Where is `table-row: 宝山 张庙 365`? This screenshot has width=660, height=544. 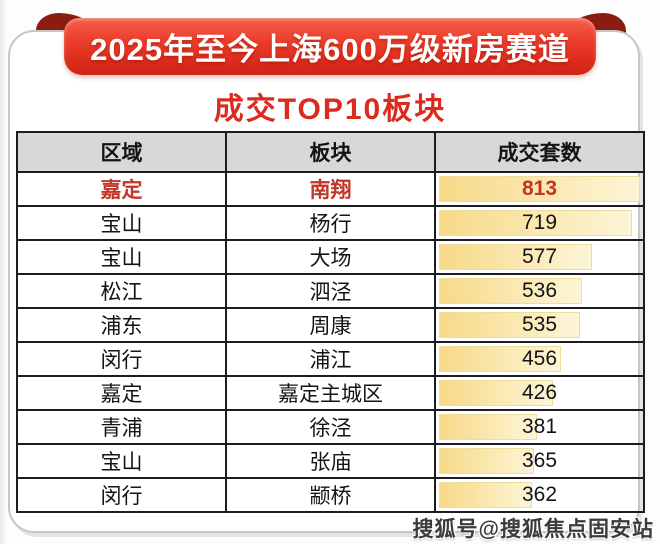
table-row: 宝山 张庙 365 is located at coordinates (330, 461).